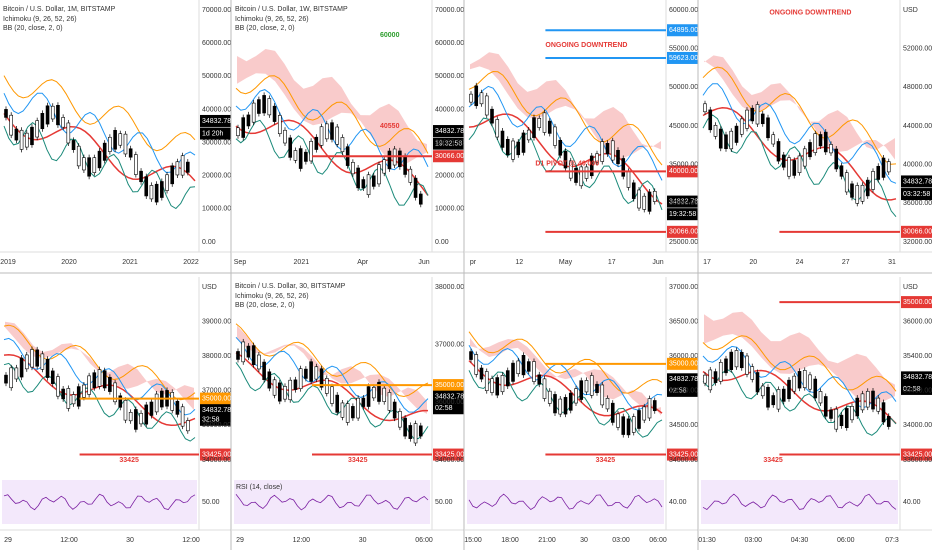  I want to click on price-axis-label: 40000.00, so click(216, 109).